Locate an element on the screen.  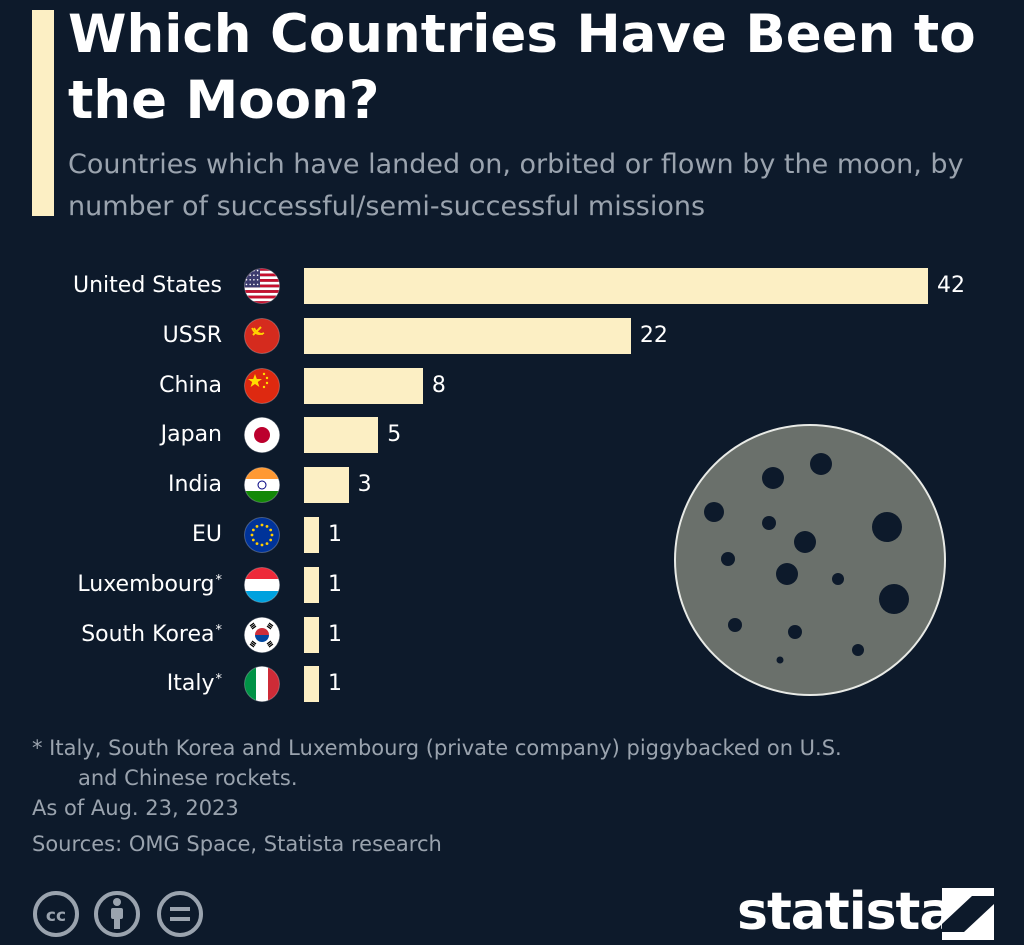
china-flag-icon is located at coordinates (262, 385).